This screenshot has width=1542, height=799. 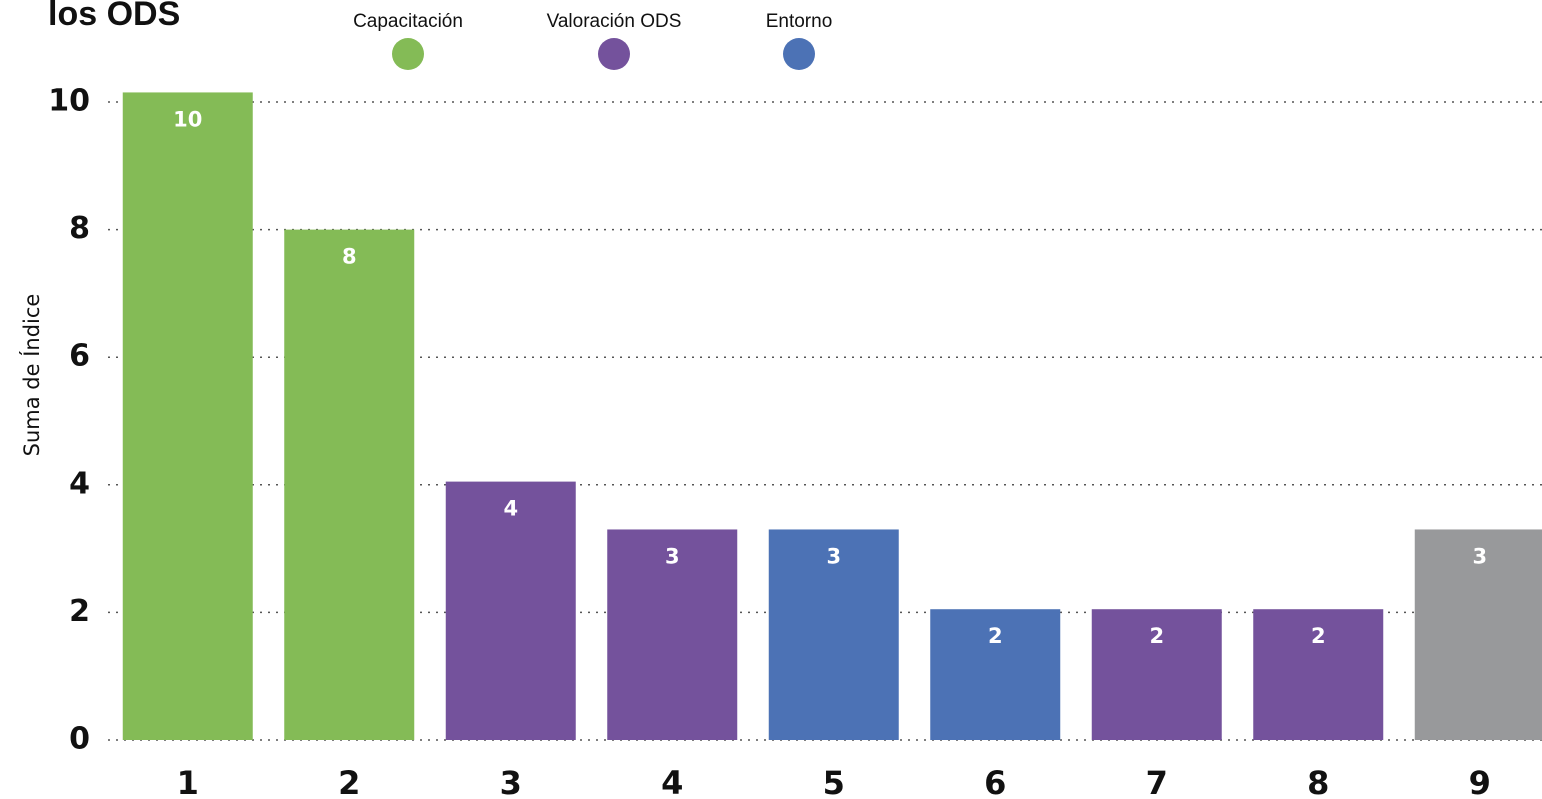 What do you see at coordinates (408, 21) in the screenshot?
I see `legend-label: Capacitación` at bounding box center [408, 21].